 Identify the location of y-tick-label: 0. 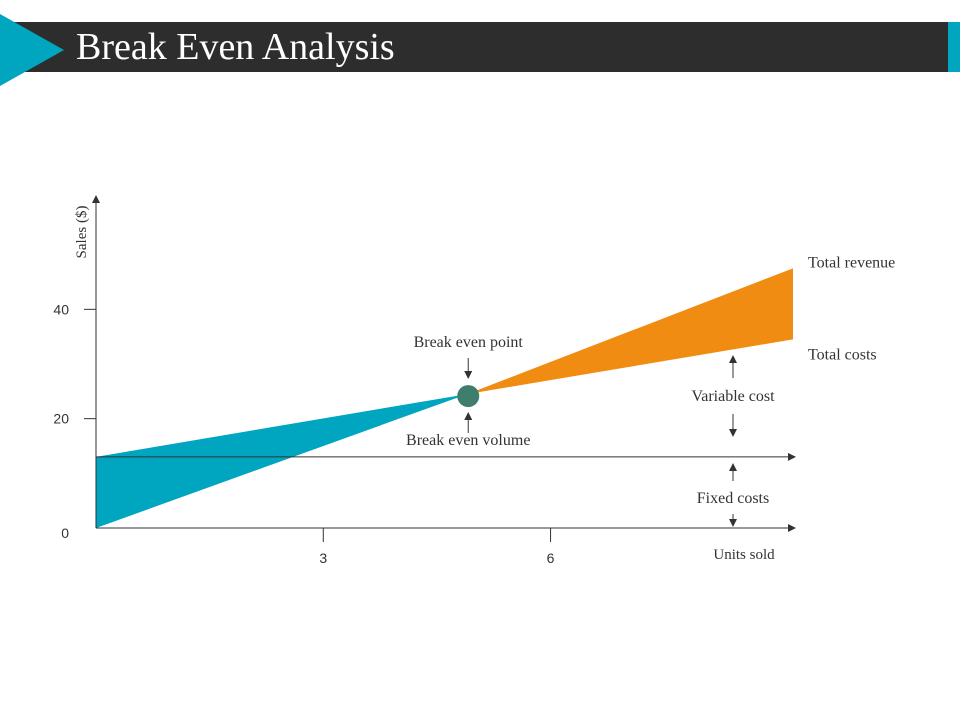
(65, 533).